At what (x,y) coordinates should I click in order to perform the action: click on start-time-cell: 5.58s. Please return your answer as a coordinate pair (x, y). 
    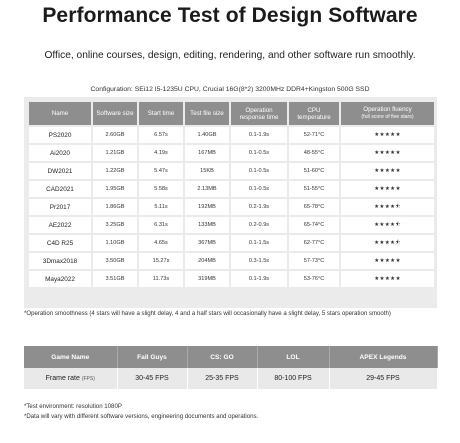
    Looking at the image, I should click on (161, 189).